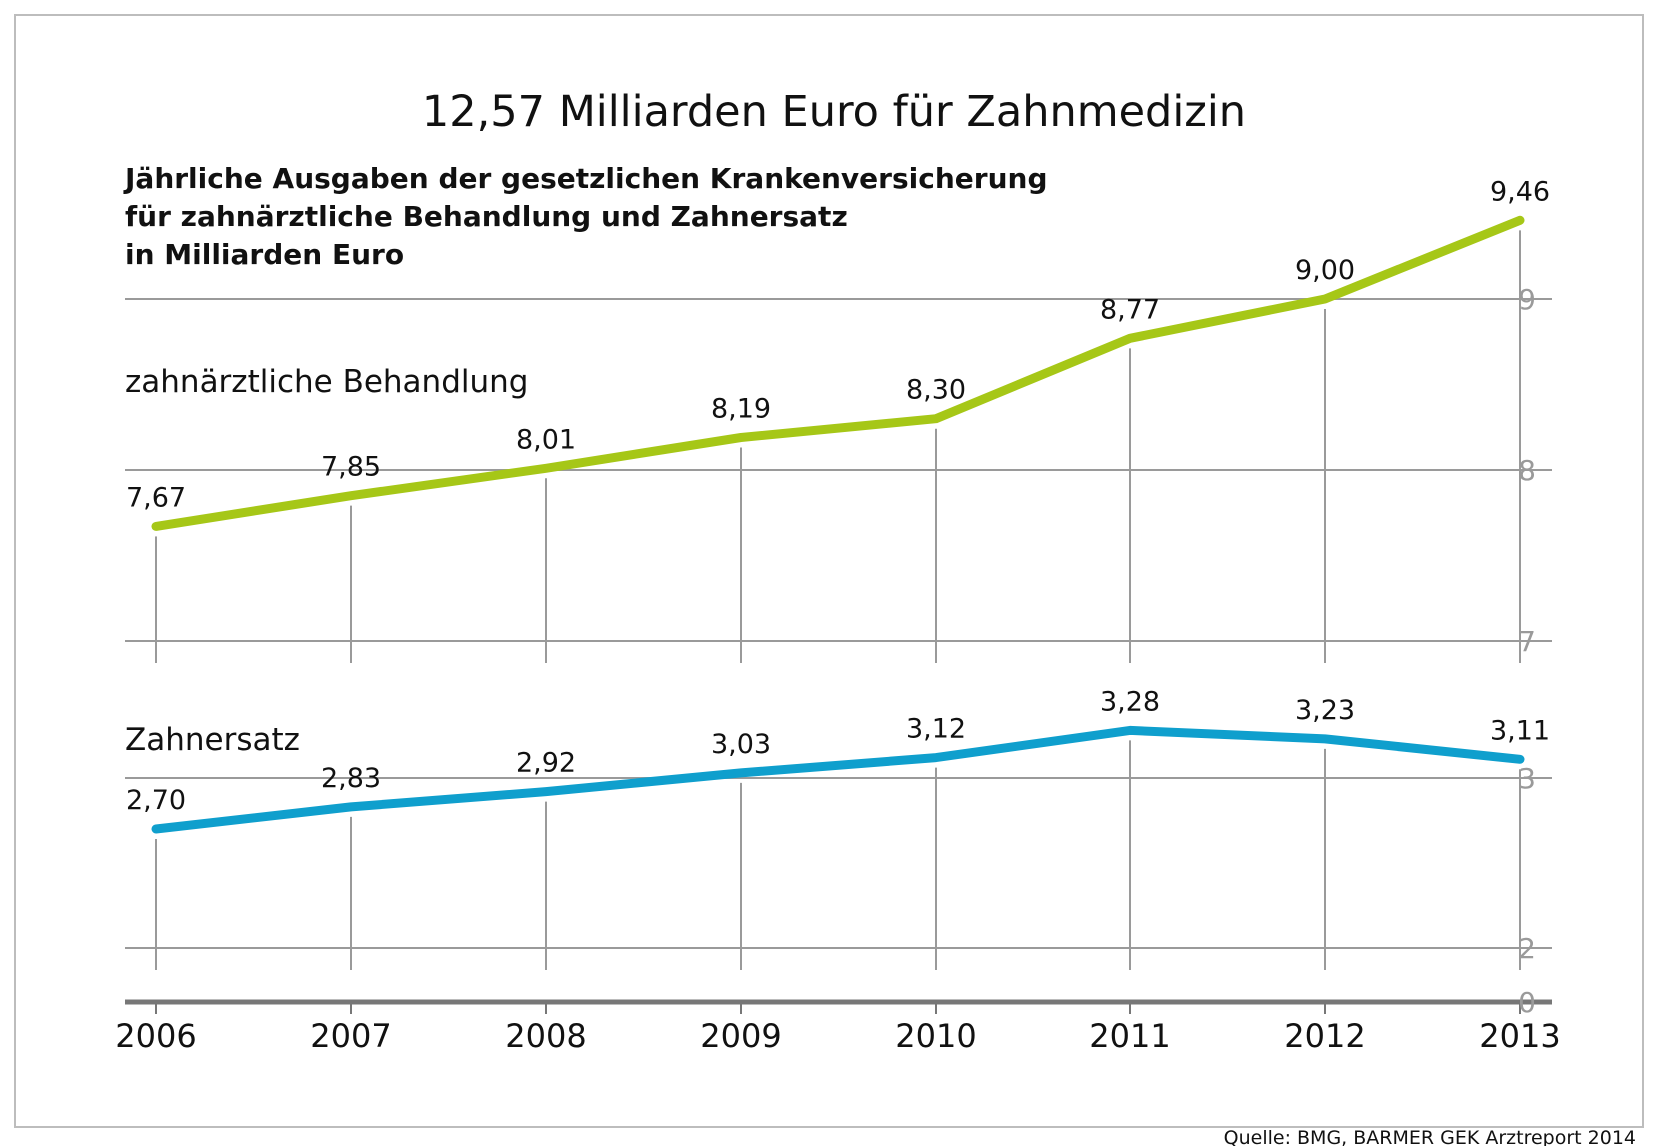 The height and width of the screenshot is (1146, 1659). I want to click on data-label: 8,30, so click(936, 390).